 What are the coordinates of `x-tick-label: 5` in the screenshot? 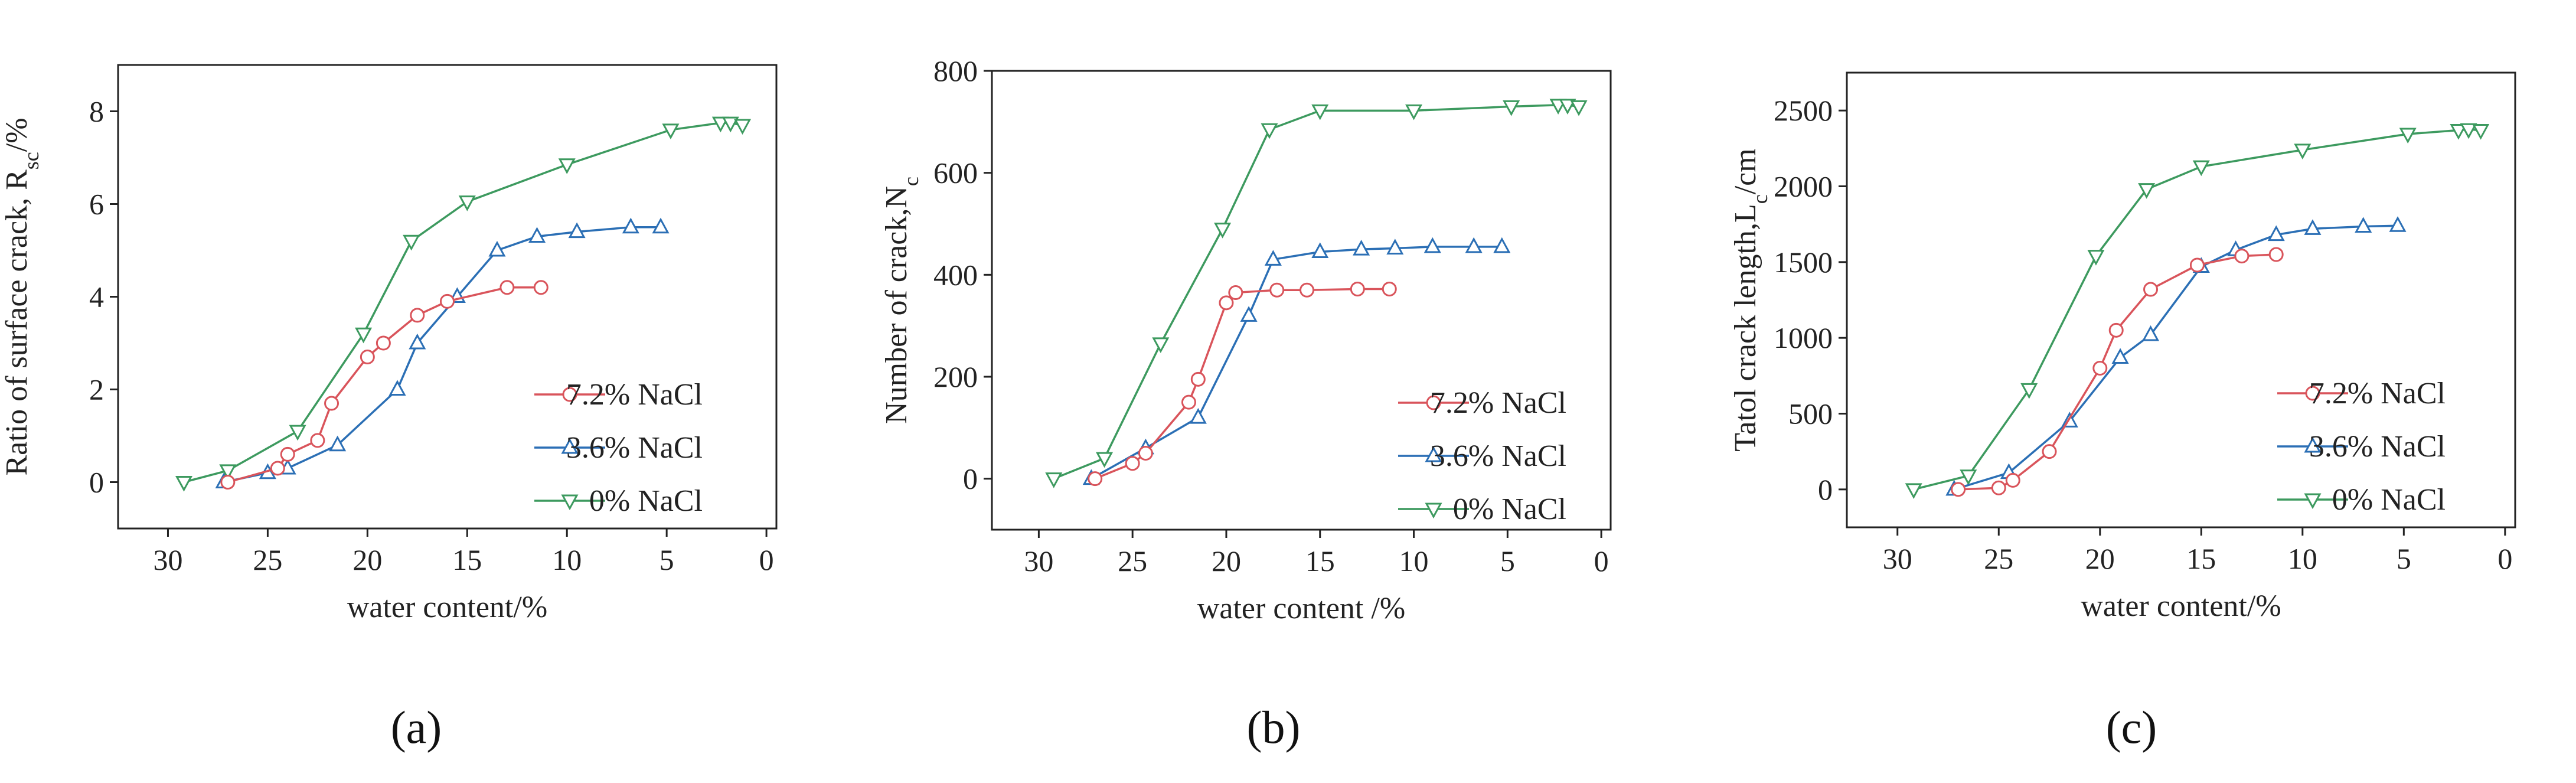 It's located at (1507, 561).